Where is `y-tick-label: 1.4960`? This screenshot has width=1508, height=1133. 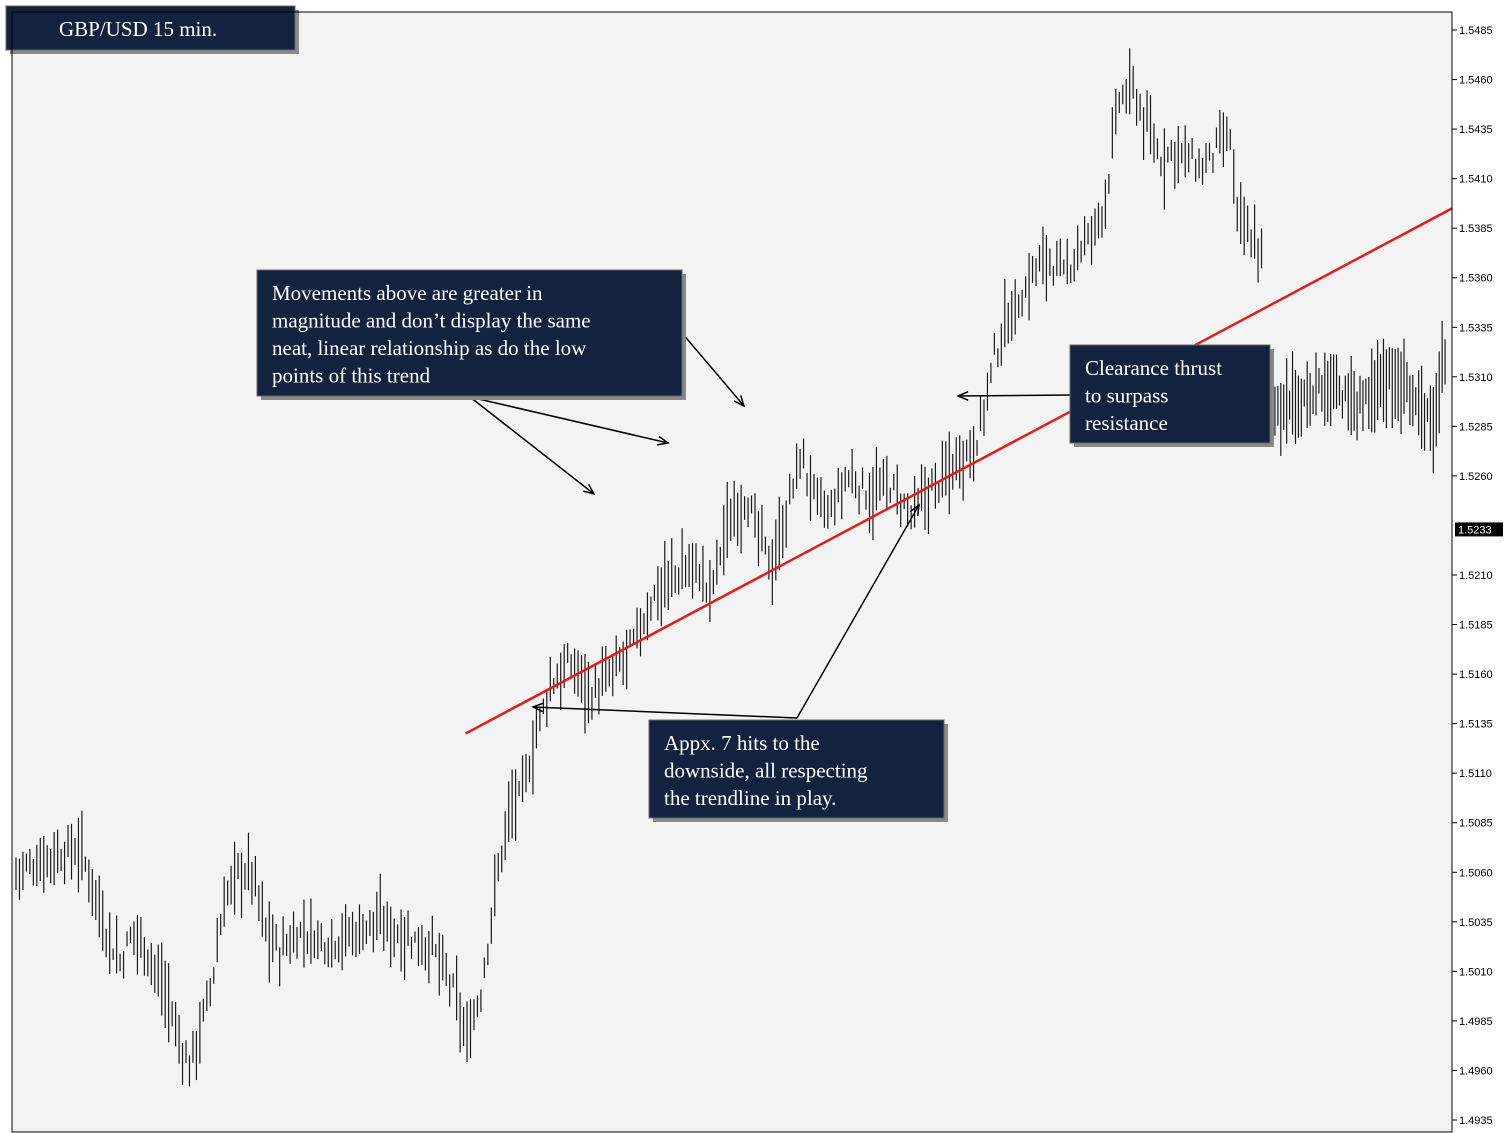
y-tick-label: 1.4960 is located at coordinates (1476, 1071).